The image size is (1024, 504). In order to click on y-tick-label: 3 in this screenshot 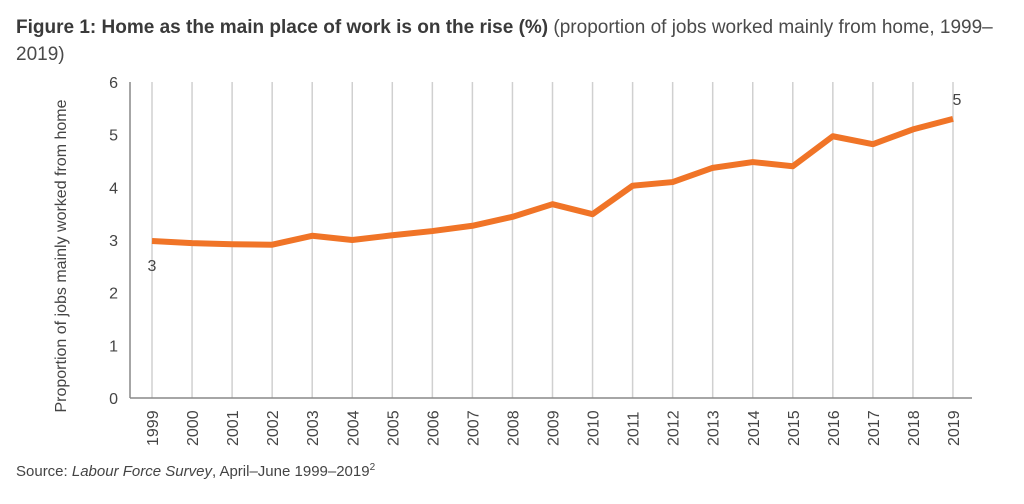, I will do `click(113, 241)`.